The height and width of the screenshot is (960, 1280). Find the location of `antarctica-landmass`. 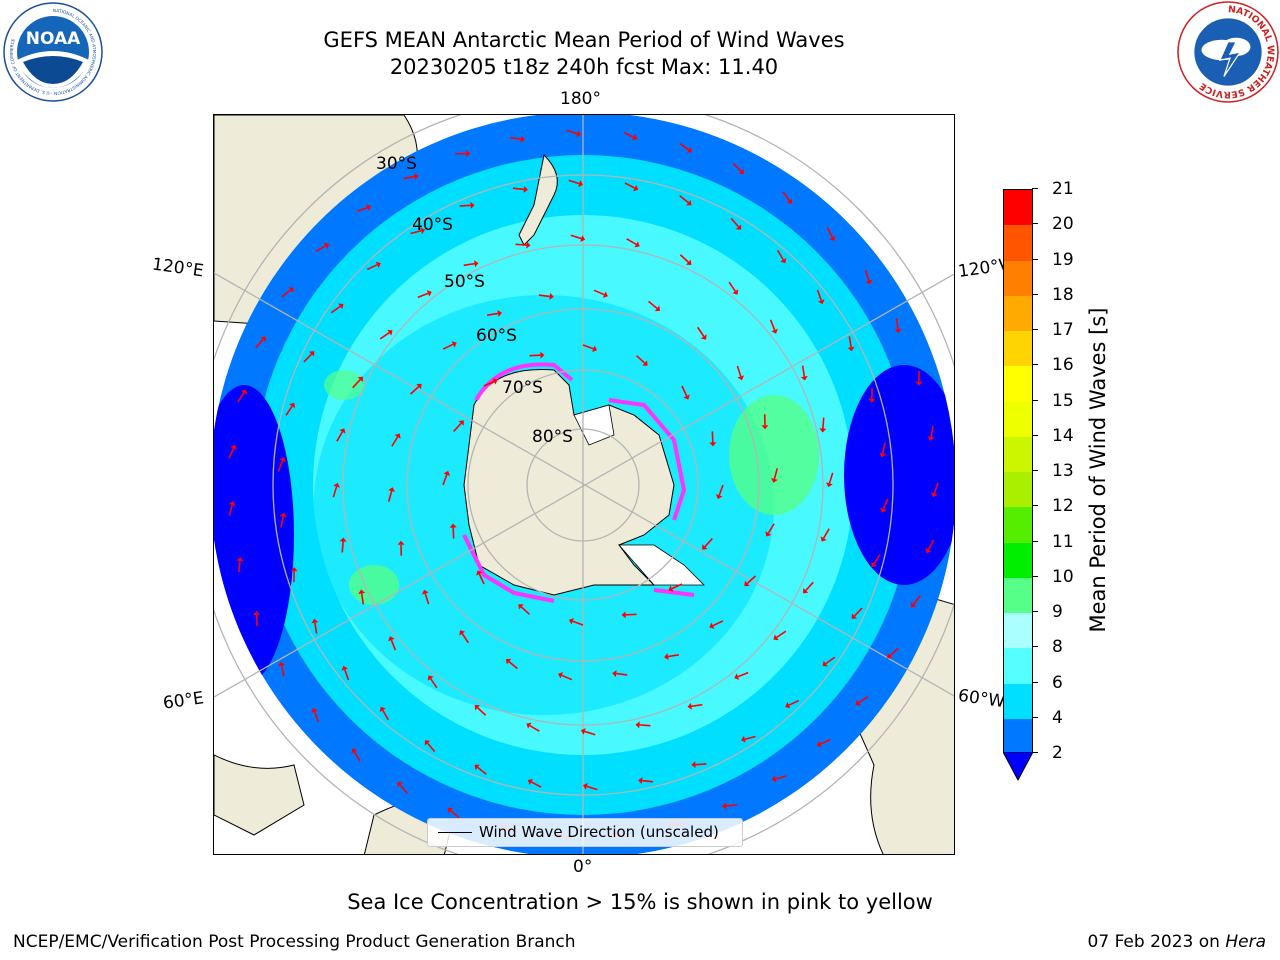

antarctica-landmass is located at coordinates (569, 482).